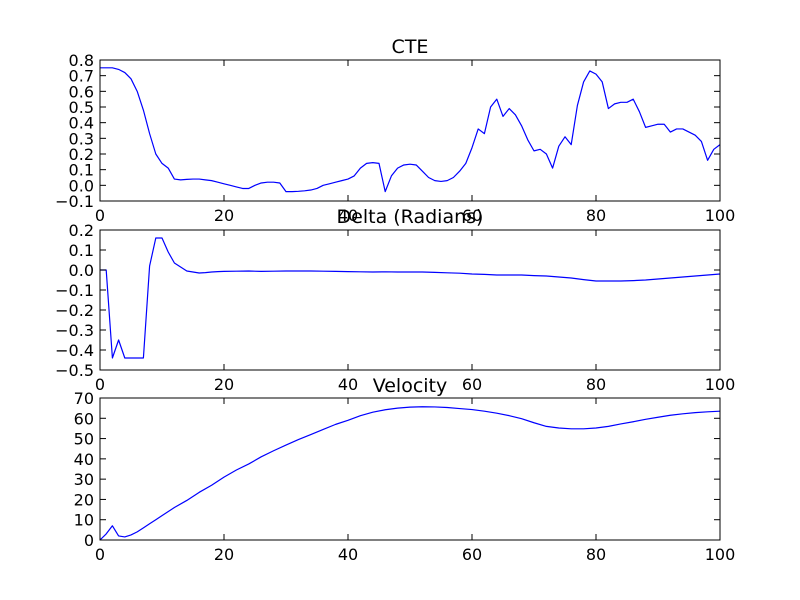 The image size is (800, 600). I want to click on cte-y-tick-label: −0.1, so click(74, 201).